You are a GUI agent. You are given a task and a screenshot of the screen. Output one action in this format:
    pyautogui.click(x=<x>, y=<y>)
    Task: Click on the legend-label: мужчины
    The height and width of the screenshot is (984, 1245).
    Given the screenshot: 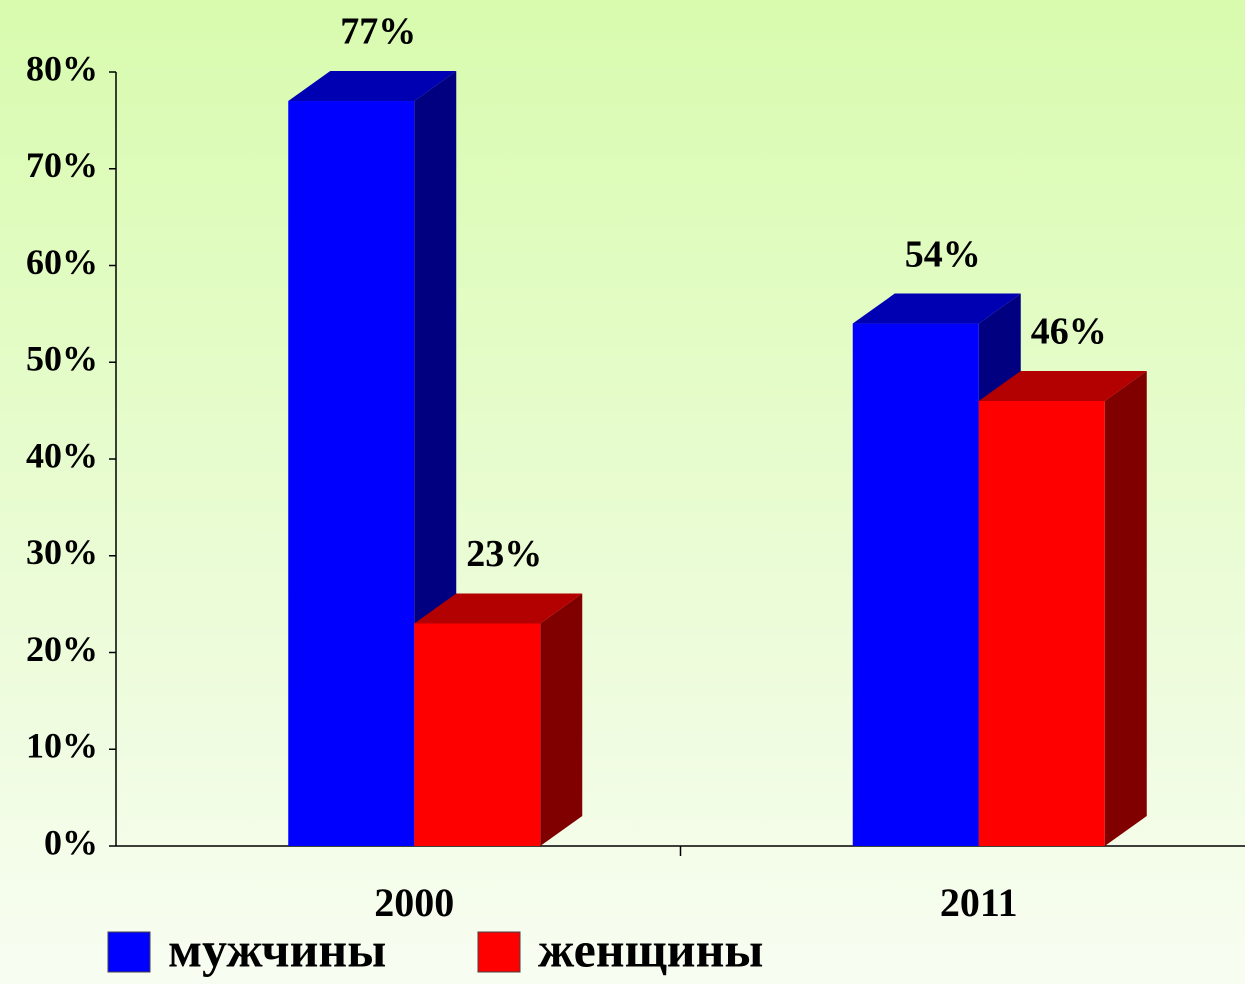 What is the action you would take?
    pyautogui.click(x=277, y=949)
    